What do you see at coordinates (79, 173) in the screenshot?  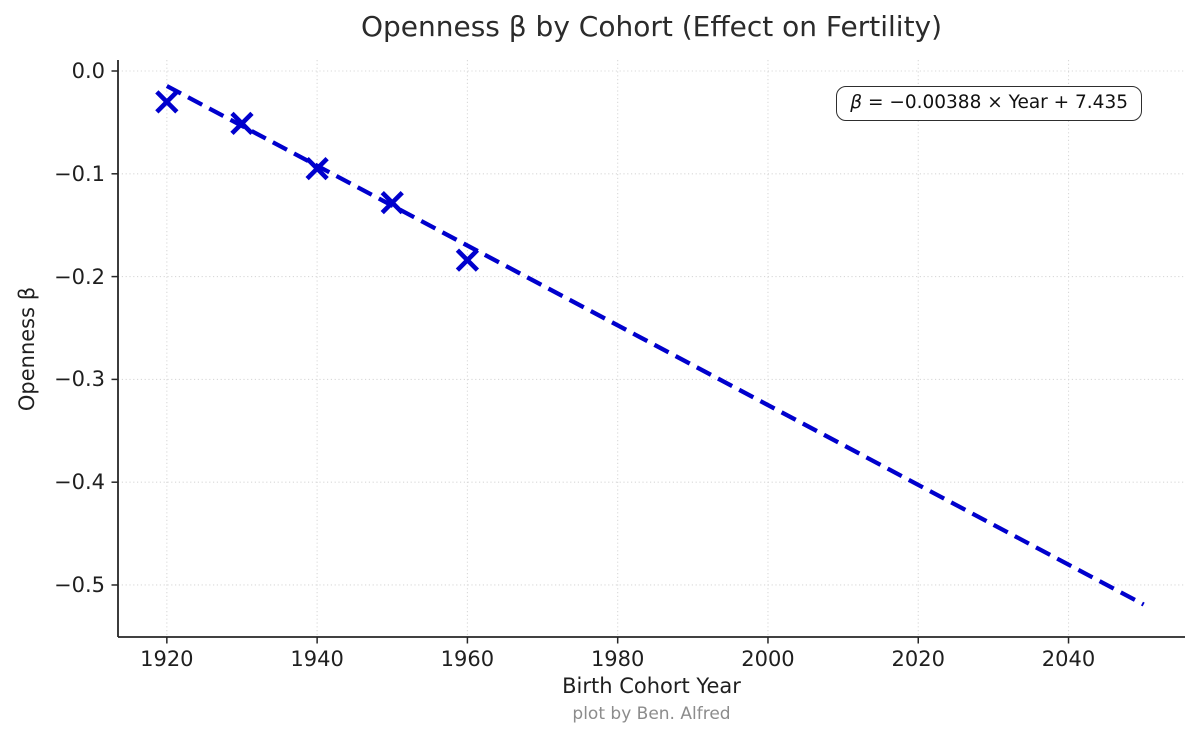 I see `y-tick-label: −0.1` at bounding box center [79, 173].